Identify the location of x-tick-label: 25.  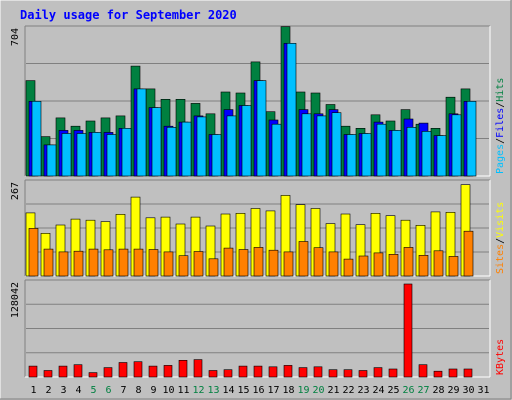
(393, 390).